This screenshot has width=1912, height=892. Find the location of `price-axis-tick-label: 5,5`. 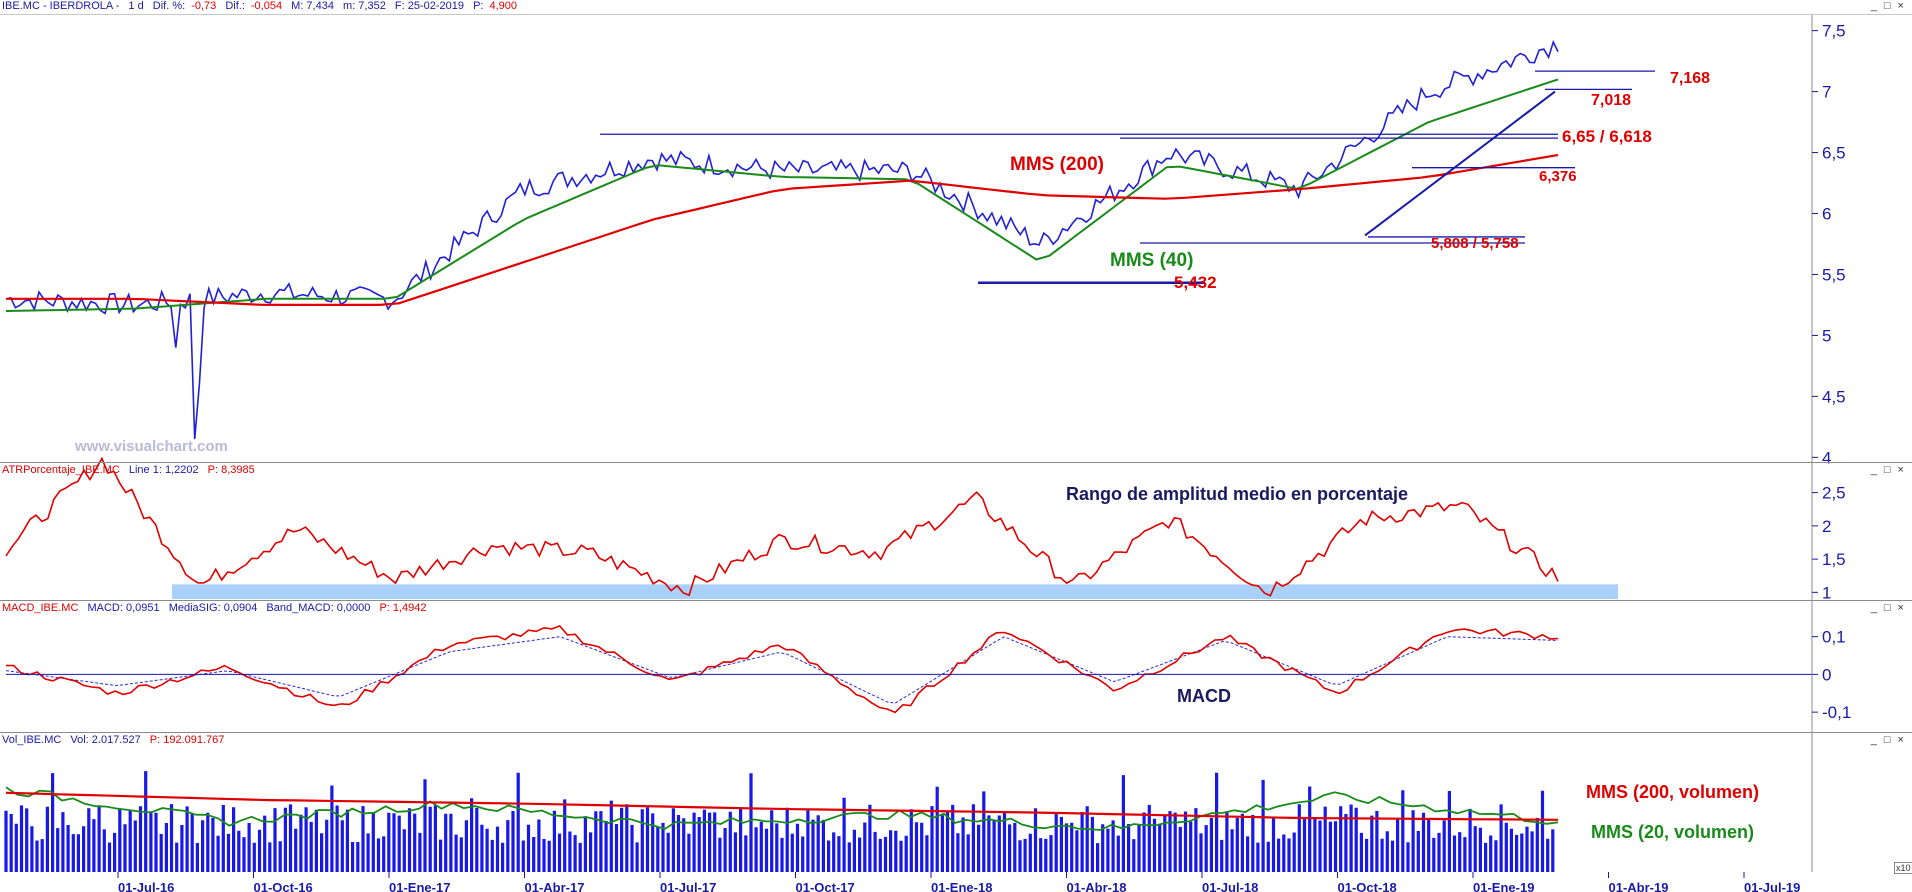

price-axis-tick-label: 5,5 is located at coordinates (1834, 274).